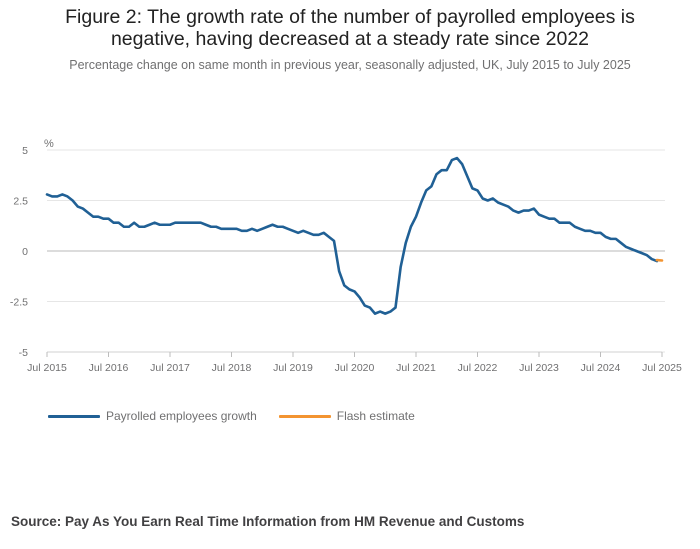 The height and width of the screenshot is (549, 700). What do you see at coordinates (20, 202) in the screenshot?
I see `y-tick-label: 2.5` at bounding box center [20, 202].